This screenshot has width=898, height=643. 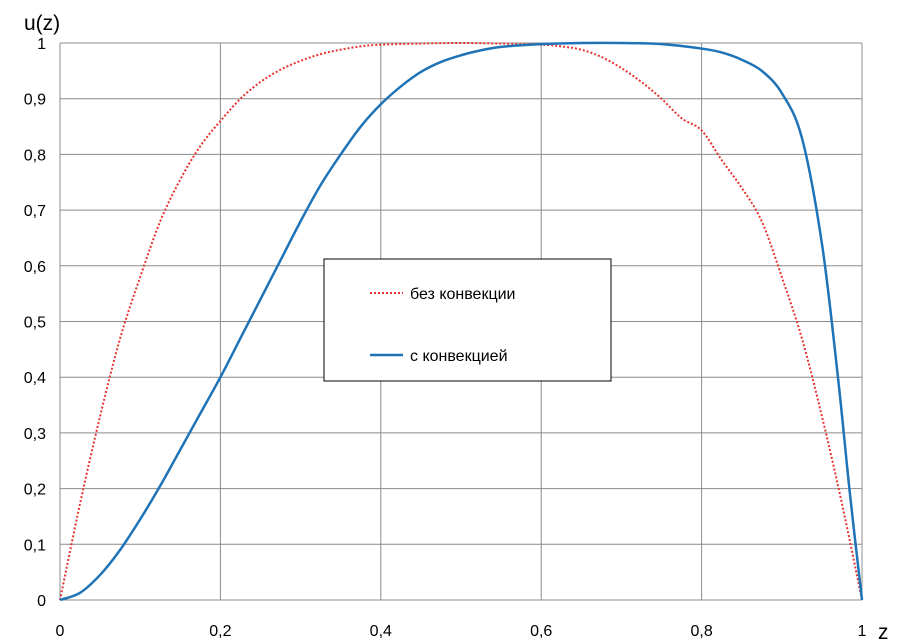 What do you see at coordinates (462, 294) in the screenshot?
I see `legend-label-no-convection: без конвекции` at bounding box center [462, 294].